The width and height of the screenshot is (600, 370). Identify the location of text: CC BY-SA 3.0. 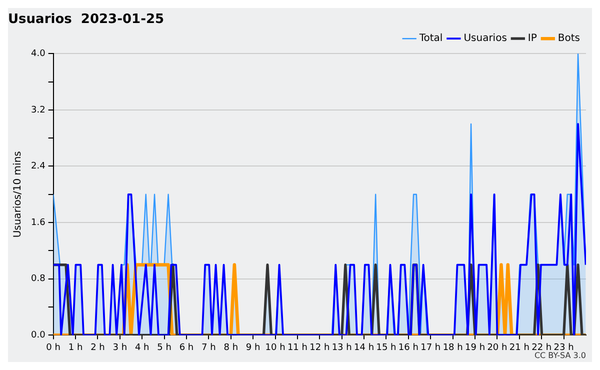
(560, 355).